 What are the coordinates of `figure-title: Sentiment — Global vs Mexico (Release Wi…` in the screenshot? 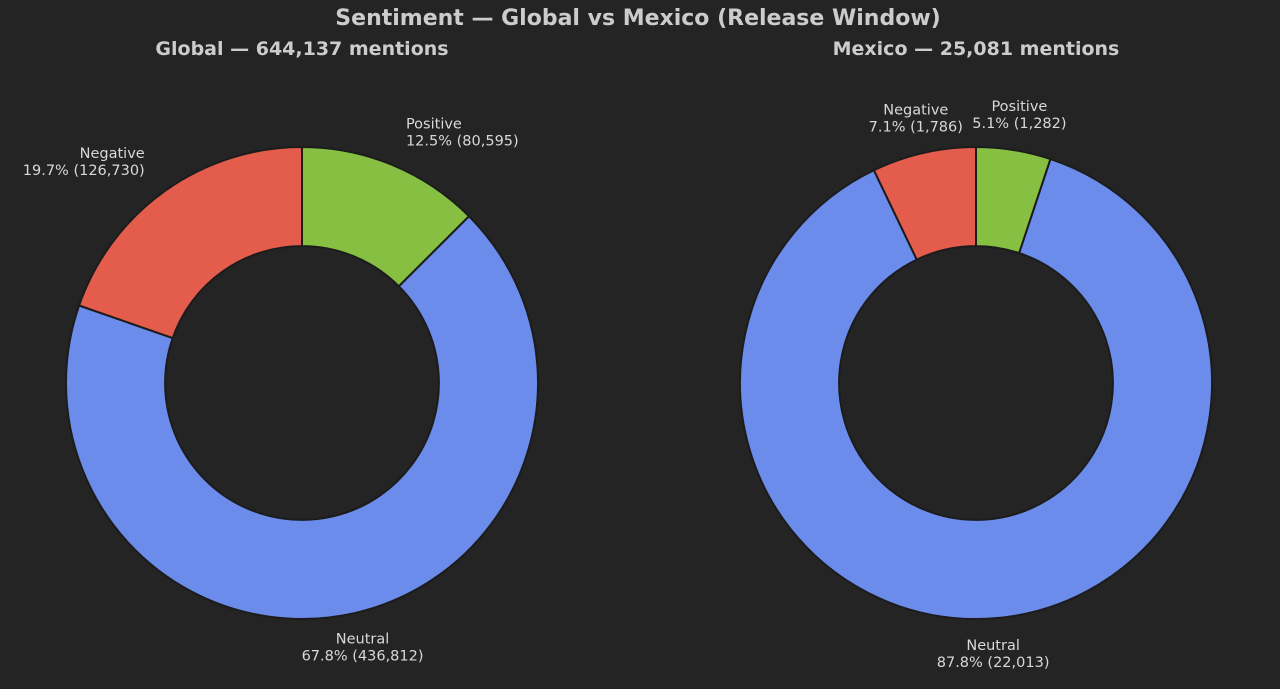 It's located at (637, 18).